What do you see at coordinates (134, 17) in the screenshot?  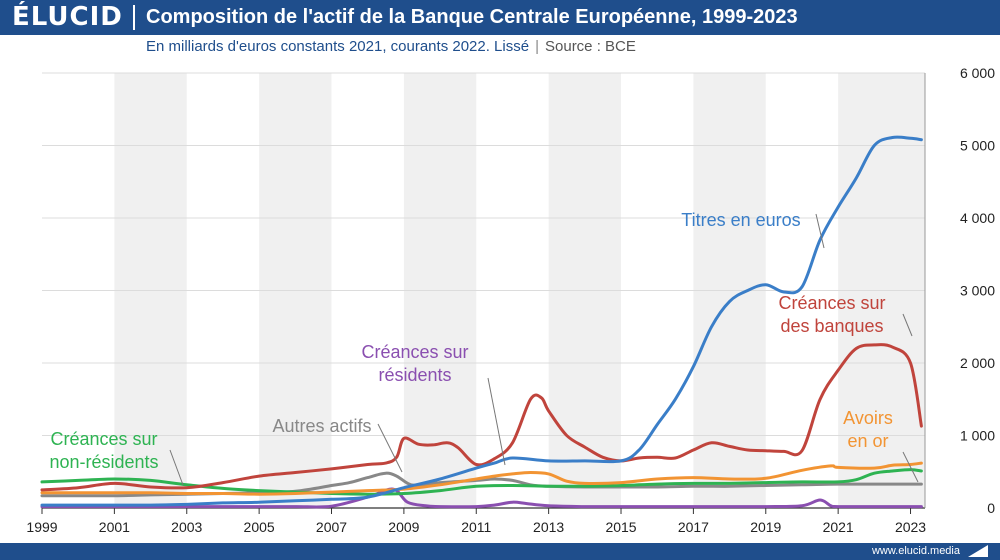 I see `header-divider` at bounding box center [134, 17].